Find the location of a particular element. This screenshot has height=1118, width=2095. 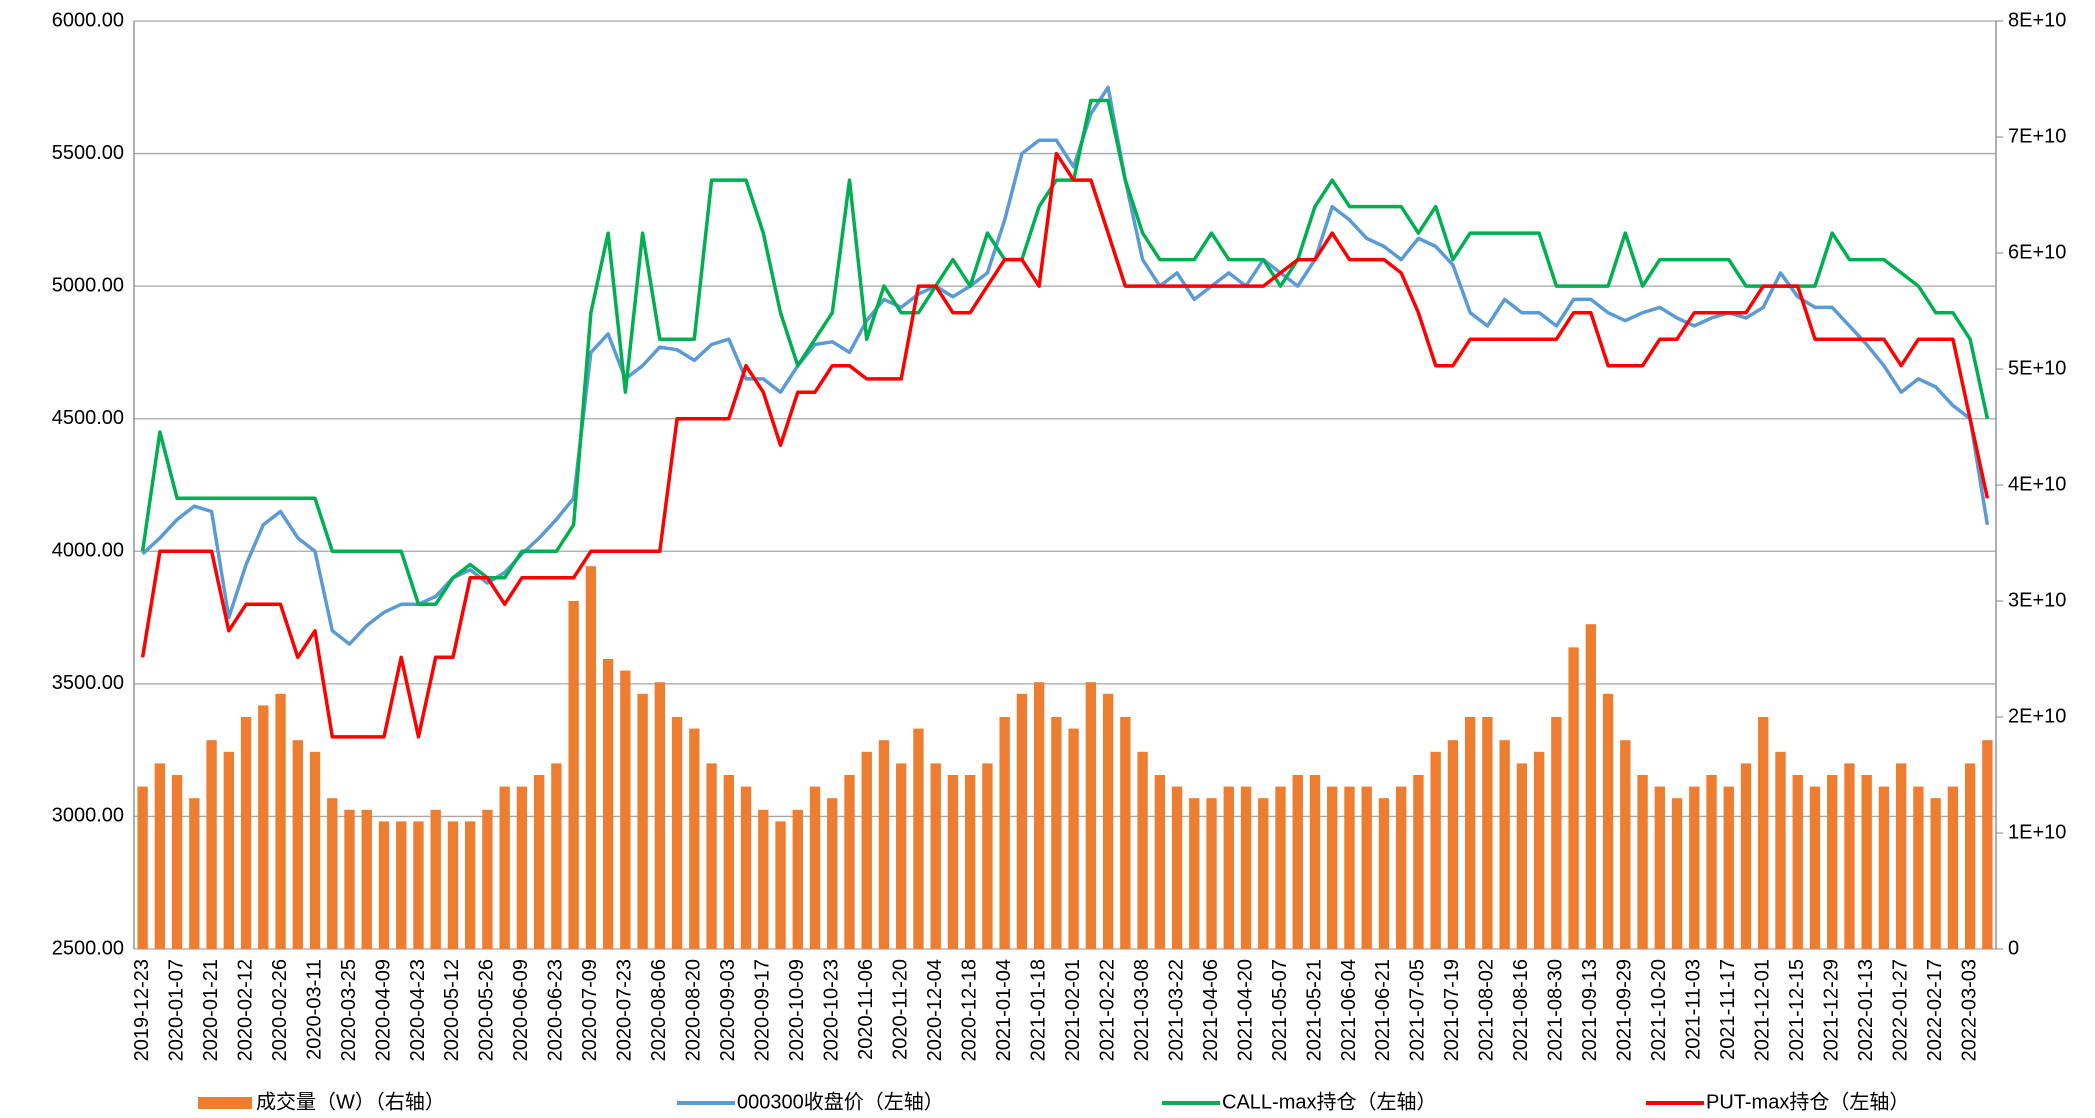

x-tick-label: 2021-05-21 is located at coordinates (1314, 1010).